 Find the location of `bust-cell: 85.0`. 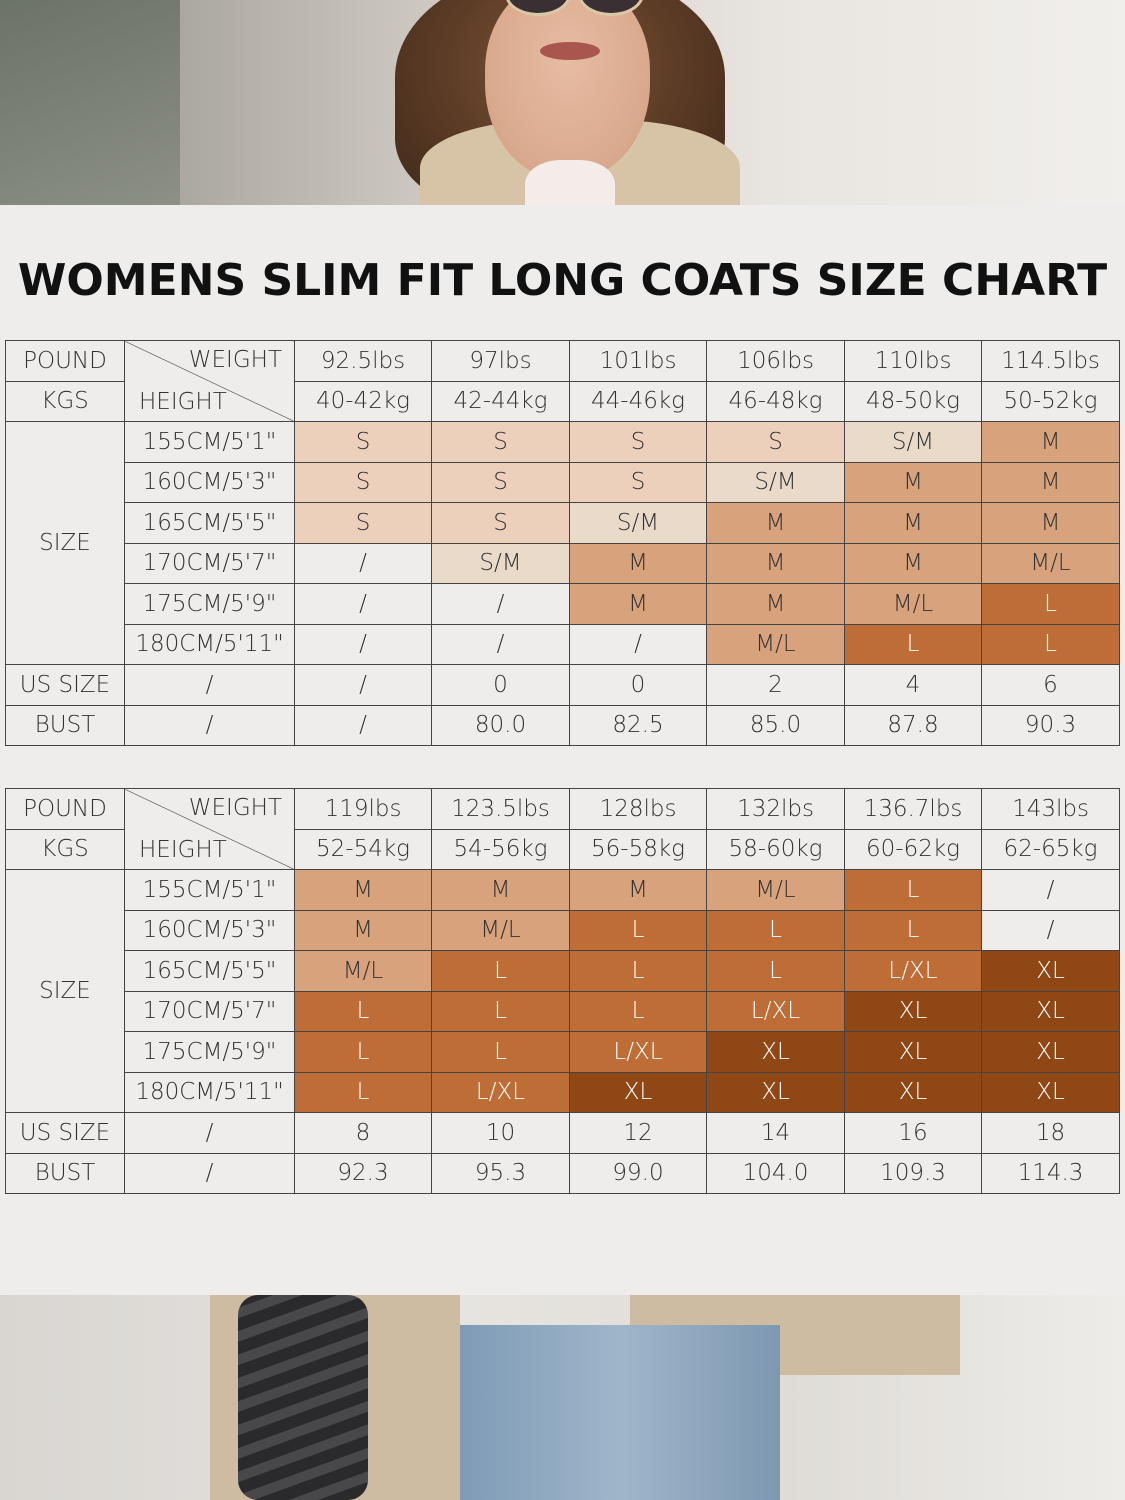

bust-cell: 85.0 is located at coordinates (775, 725).